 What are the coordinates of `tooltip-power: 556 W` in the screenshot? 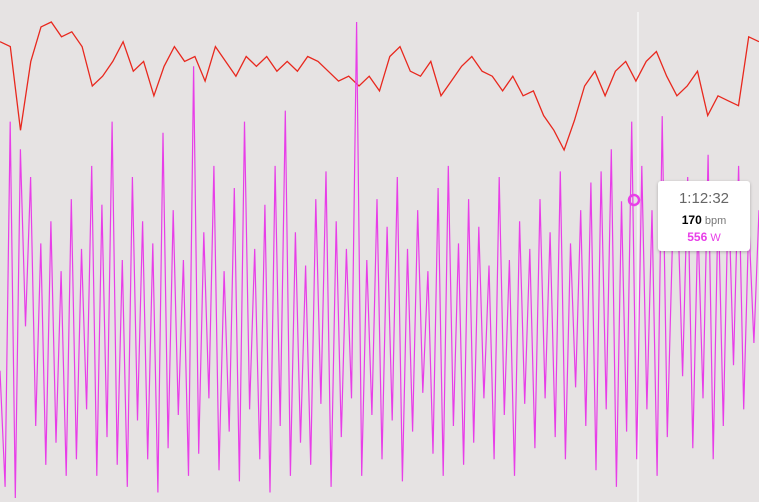 It's located at (704, 237).